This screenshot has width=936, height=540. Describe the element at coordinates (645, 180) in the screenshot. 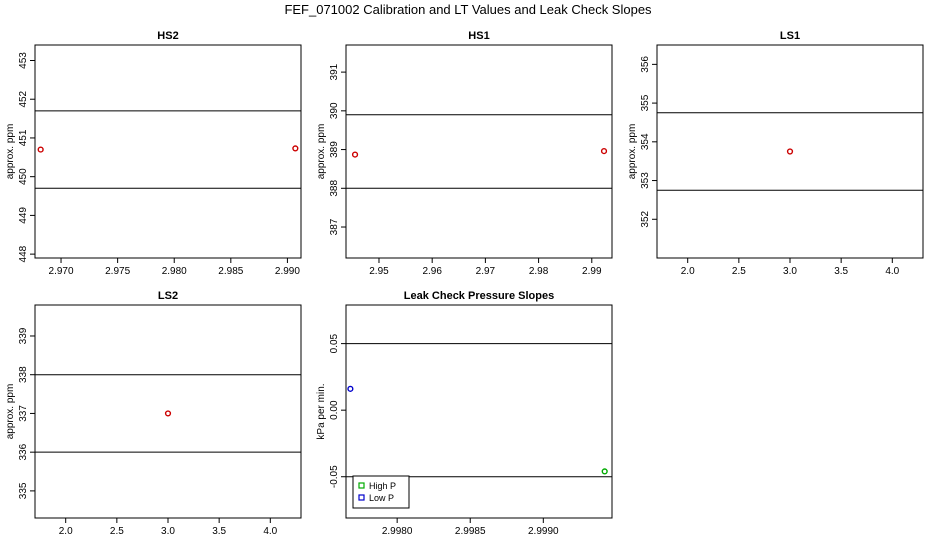

I see `y-tick-label: 353` at that location.